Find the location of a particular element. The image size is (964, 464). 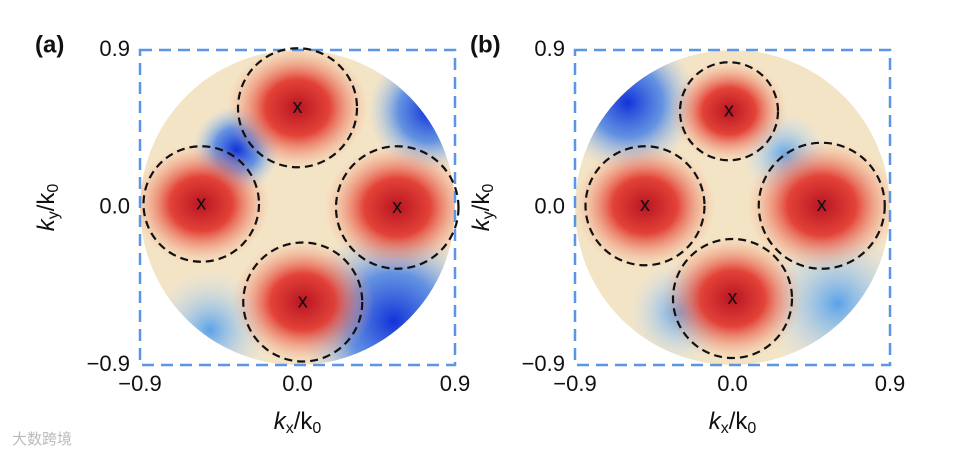

watermark: 大数跨境 is located at coordinates (42, 439).